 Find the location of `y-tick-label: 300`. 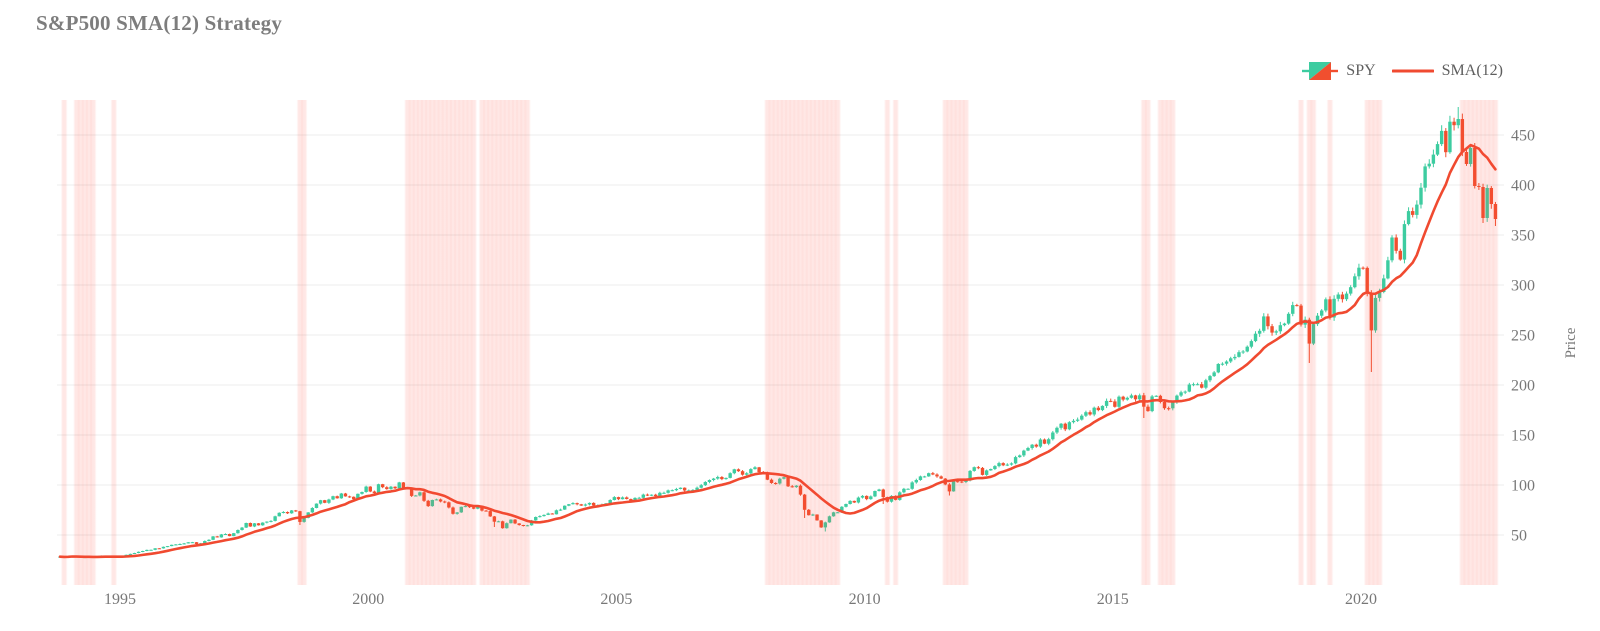

y-tick-label: 300 is located at coordinates (1523, 286).